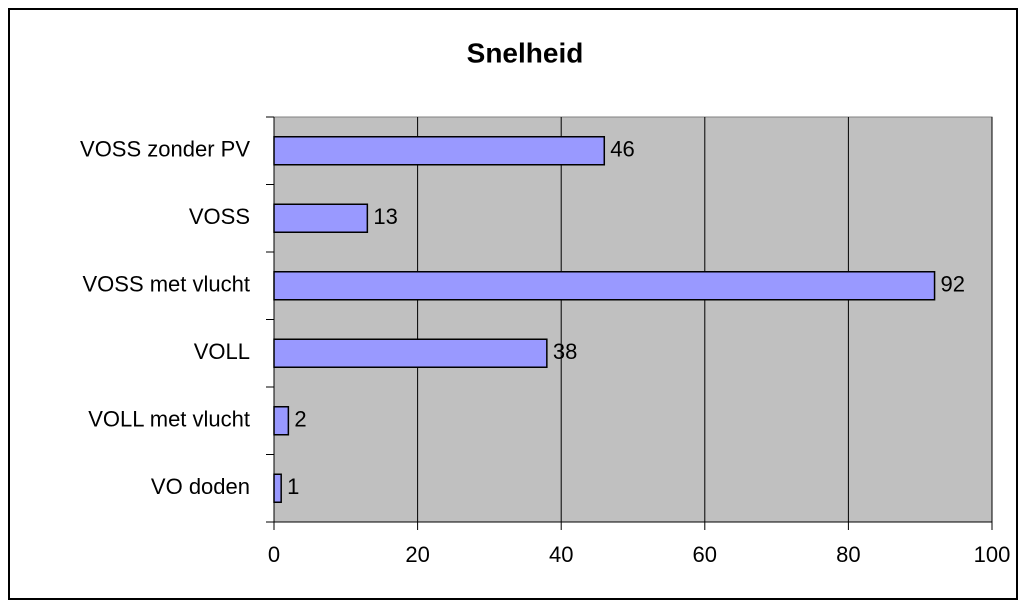  What do you see at coordinates (561, 554) in the screenshot?
I see `x-tick-label: 40` at bounding box center [561, 554].